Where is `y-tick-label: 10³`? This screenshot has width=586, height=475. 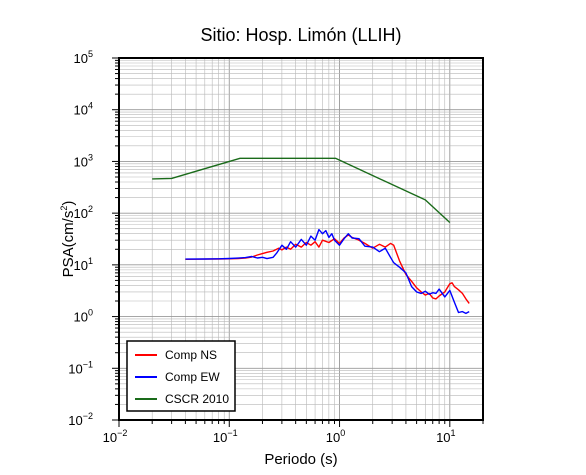
y-tick-label: 10³ is located at coordinates (83, 160).